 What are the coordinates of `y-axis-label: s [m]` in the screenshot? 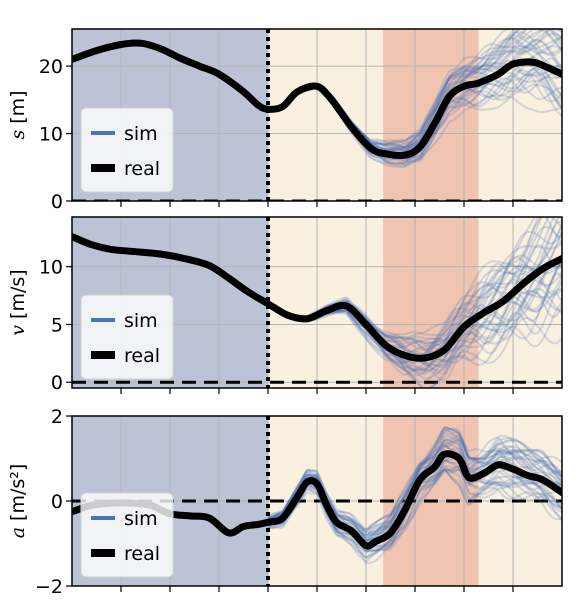 It's located at (18, 114).